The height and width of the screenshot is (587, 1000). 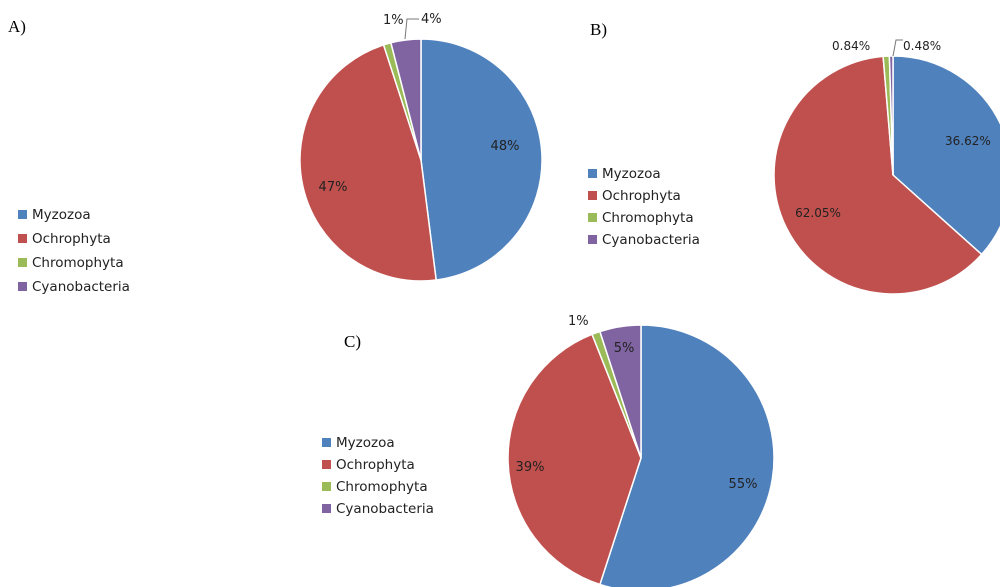 I want to click on slice-label-myzozoa: 48%, so click(x=505, y=146).